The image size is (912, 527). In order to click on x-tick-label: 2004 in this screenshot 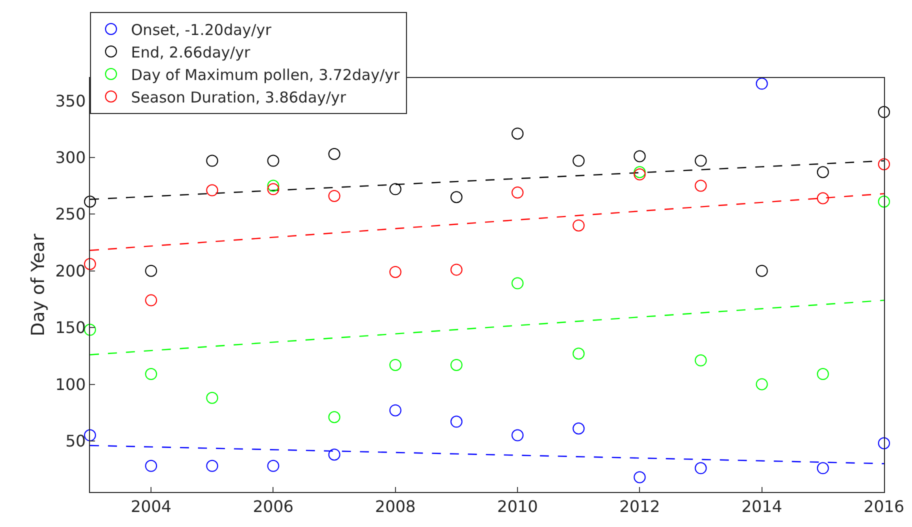, I will do `click(151, 506)`.